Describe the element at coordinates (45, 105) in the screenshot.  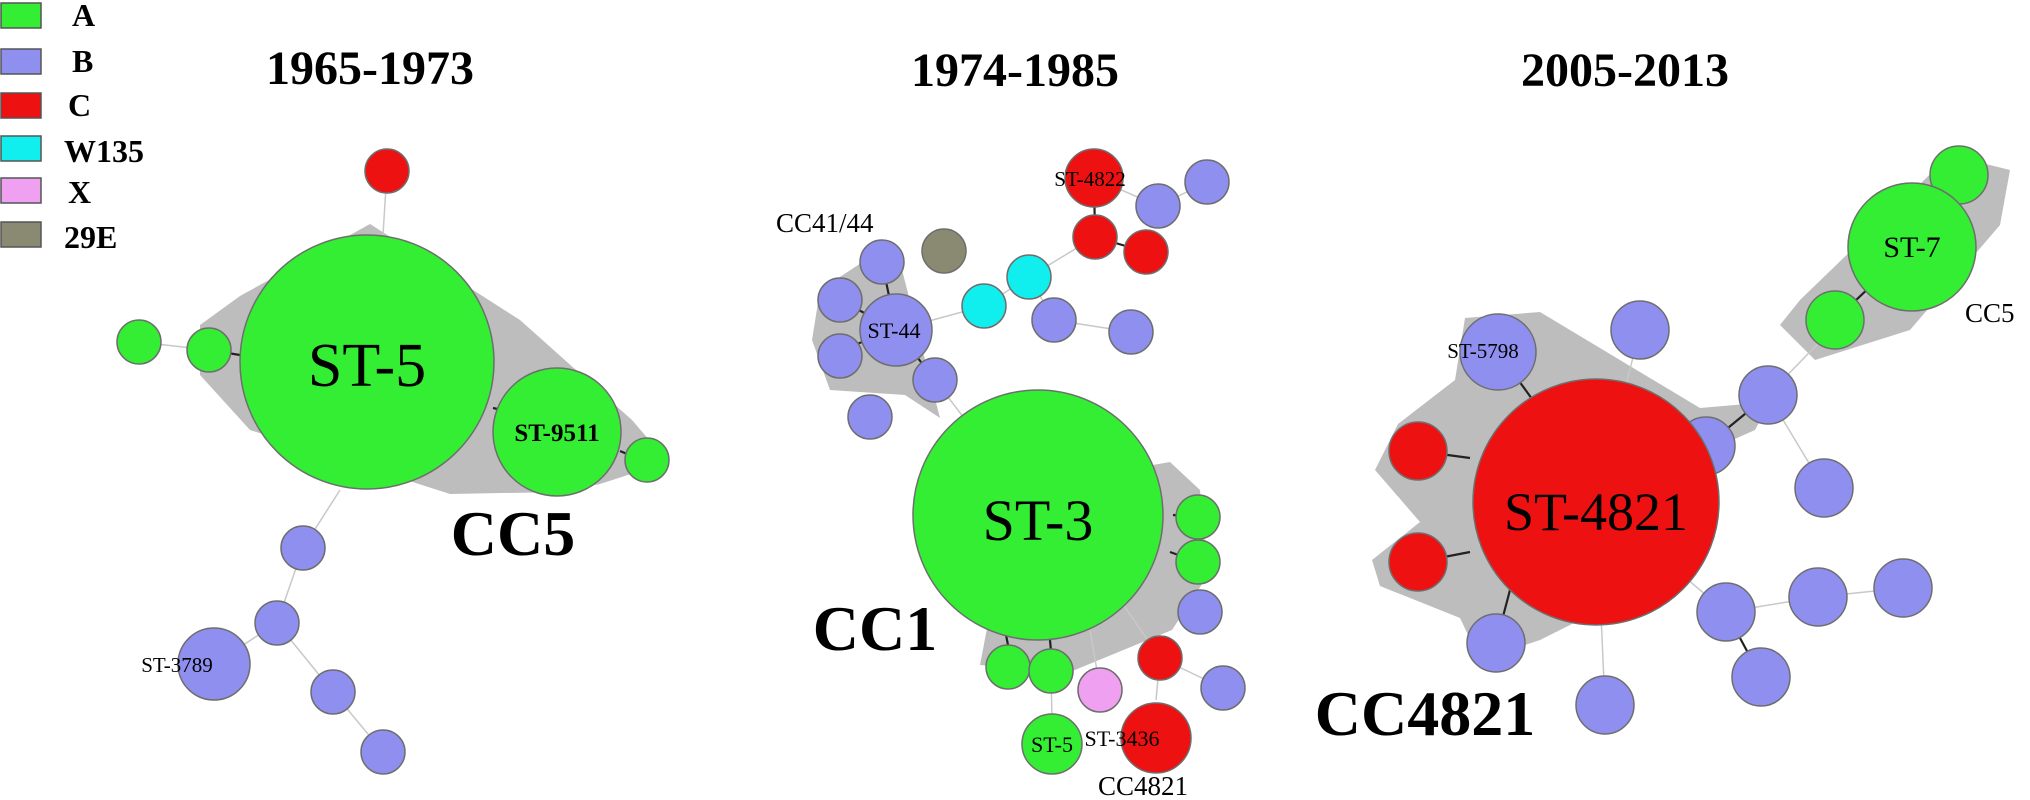
I see `legend-item-c: C` at that location.